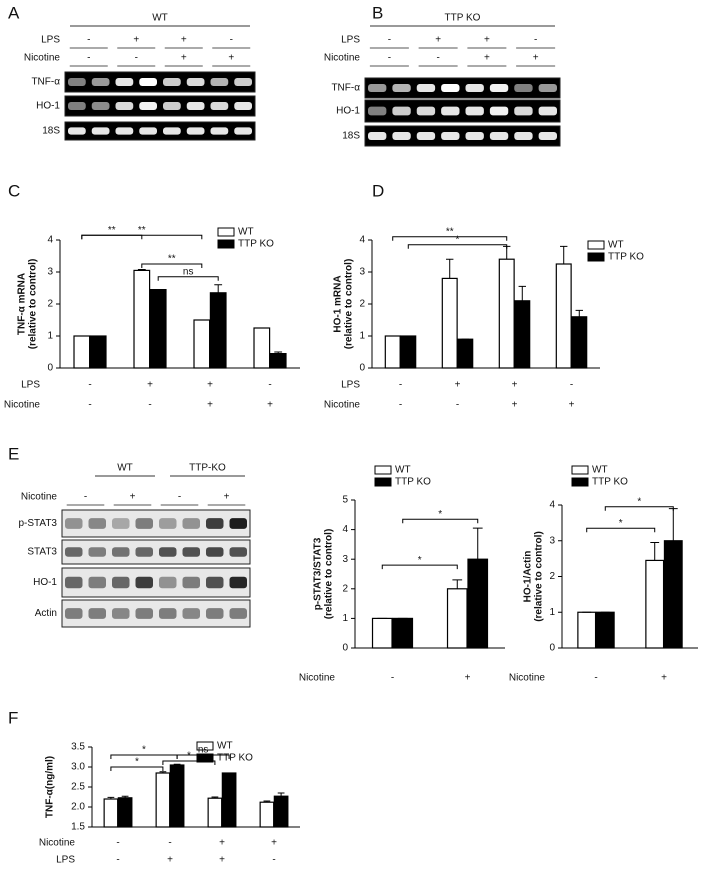 The image size is (704, 872). I want to click on panel-letter: C, so click(14, 190).